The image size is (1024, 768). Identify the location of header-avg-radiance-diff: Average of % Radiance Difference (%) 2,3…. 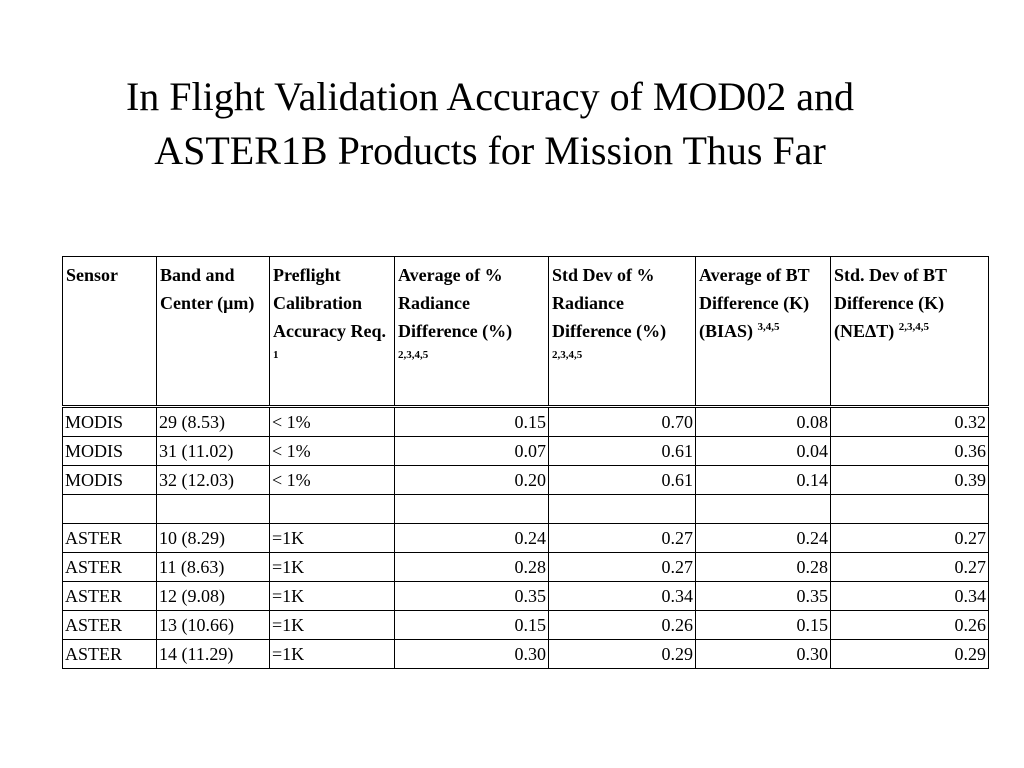
(471, 332).